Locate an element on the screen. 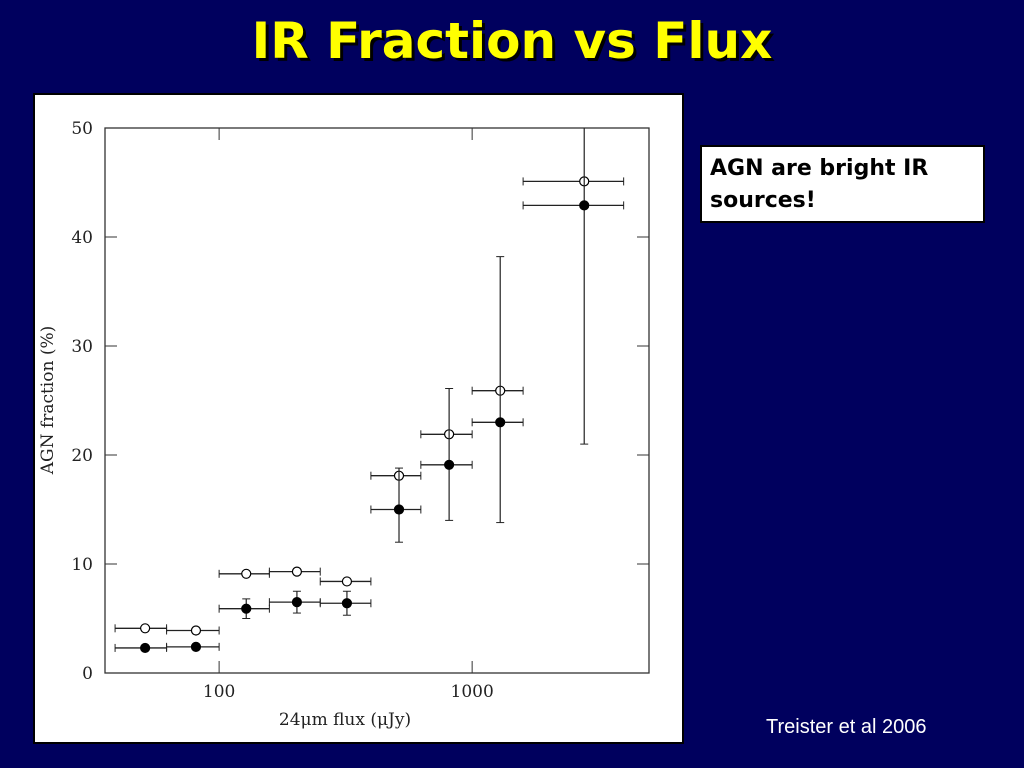 The width and height of the screenshot is (1024, 768). note-box: AGN are bright IR sources! is located at coordinates (842, 184).